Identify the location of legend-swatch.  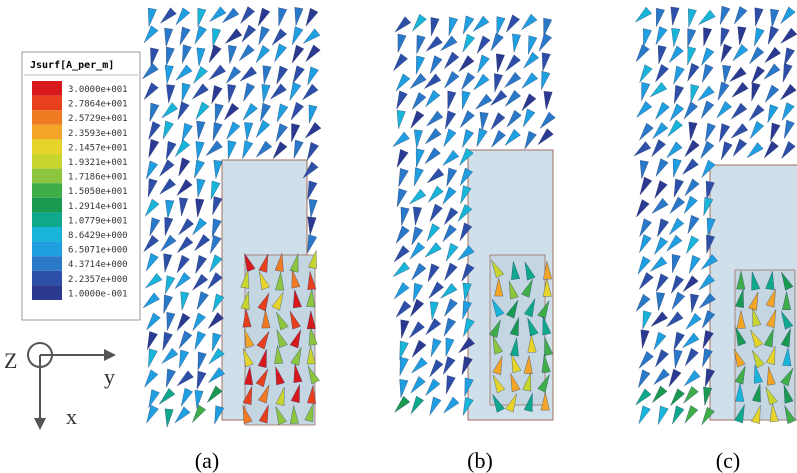
(47, 146).